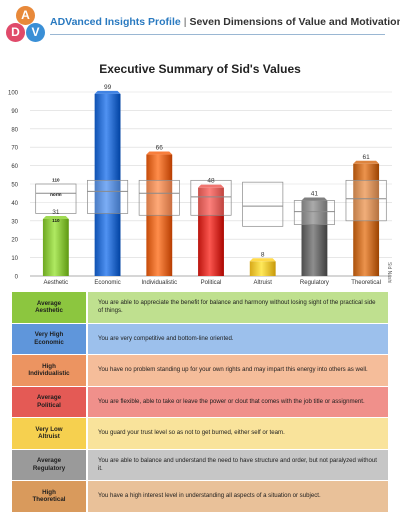  I want to click on x-tick-label: Aesthetic, so click(56, 283).